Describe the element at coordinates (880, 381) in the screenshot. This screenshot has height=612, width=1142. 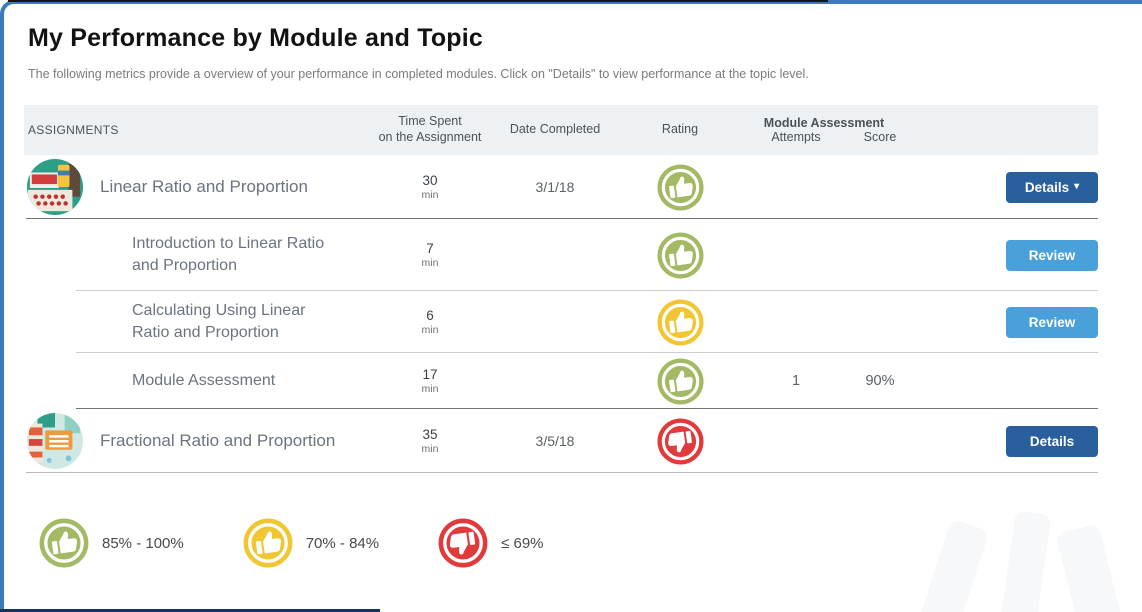
I see `score-value: 90%` at that location.